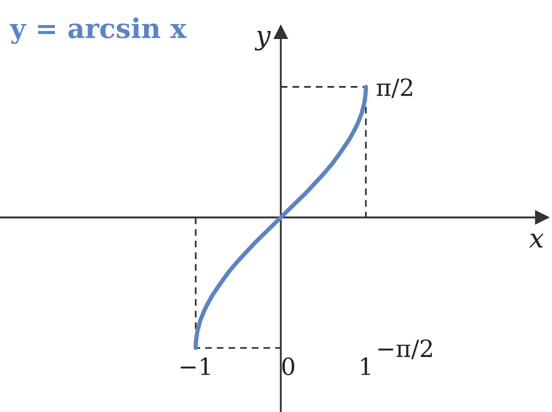  What do you see at coordinates (262, 40) in the screenshot?
I see `y-axis-title: y` at bounding box center [262, 40].